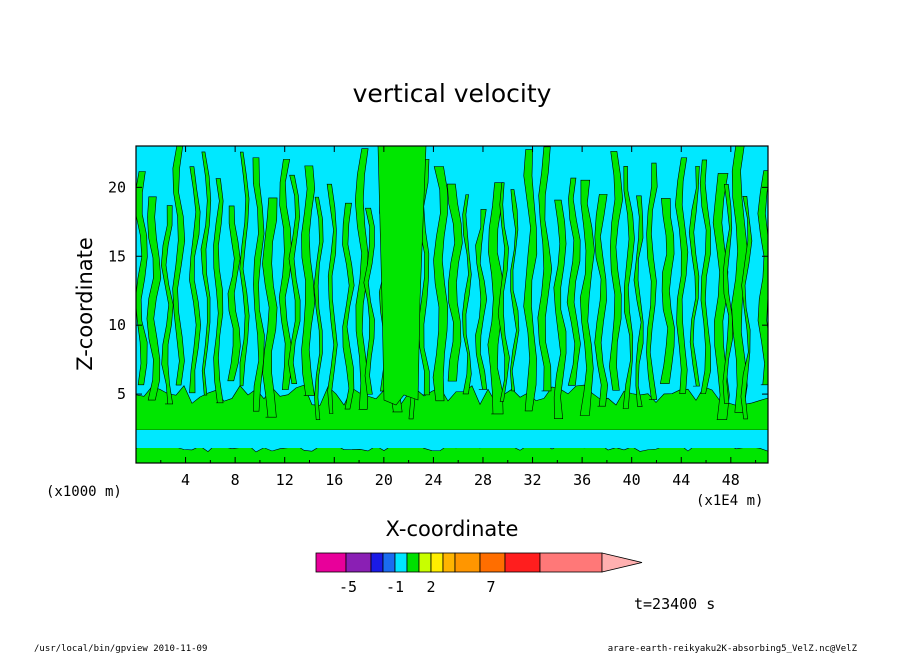  What do you see at coordinates (430, 587) in the screenshot?
I see `colorbar-label: 2` at bounding box center [430, 587].